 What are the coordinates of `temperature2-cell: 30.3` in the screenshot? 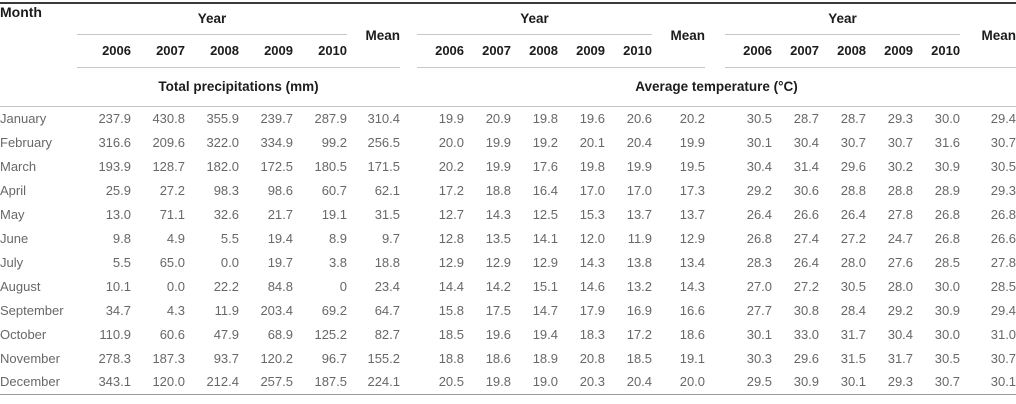 It's located at (759, 358).